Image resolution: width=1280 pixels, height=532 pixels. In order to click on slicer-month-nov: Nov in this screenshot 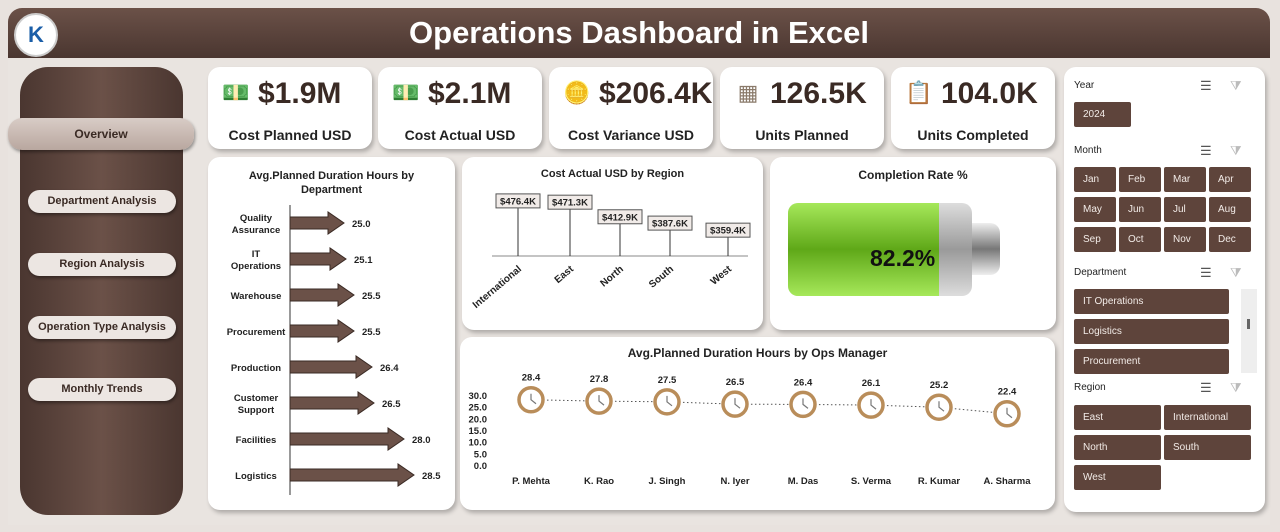, I will do `click(1185, 239)`.